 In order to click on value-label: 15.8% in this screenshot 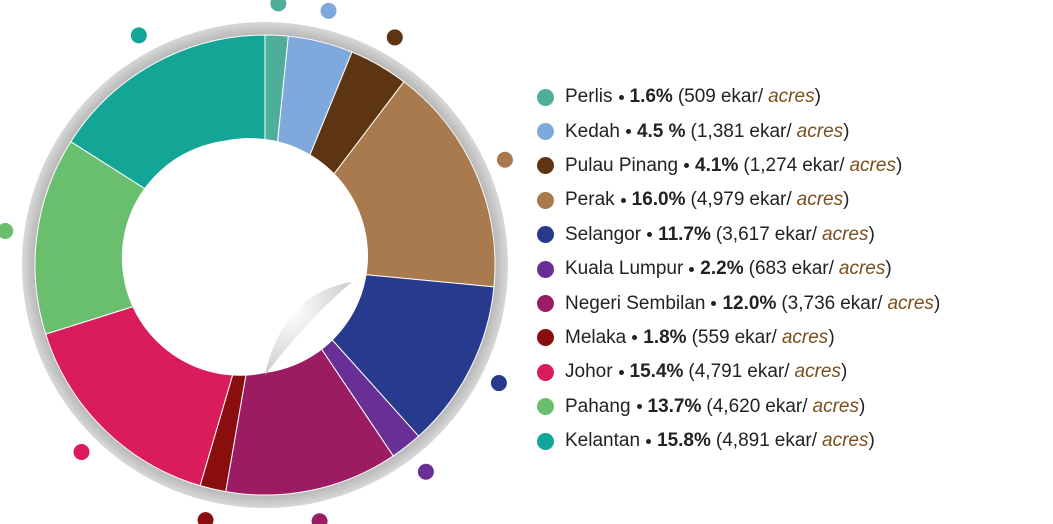, I will do `click(684, 441)`.